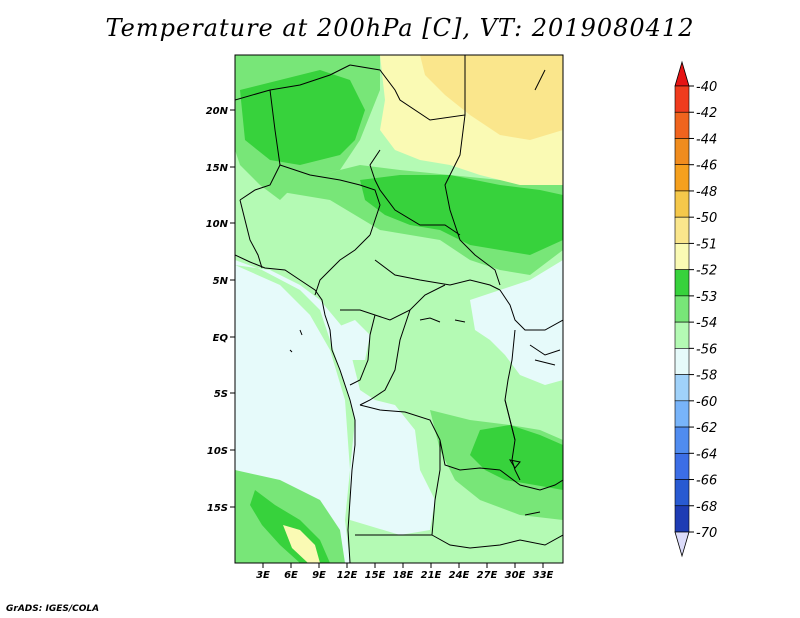 The width and height of the screenshot is (800, 618). What do you see at coordinates (472, 200) in the screenshot?
I see `chad-sudan-border` at bounding box center [472, 200].